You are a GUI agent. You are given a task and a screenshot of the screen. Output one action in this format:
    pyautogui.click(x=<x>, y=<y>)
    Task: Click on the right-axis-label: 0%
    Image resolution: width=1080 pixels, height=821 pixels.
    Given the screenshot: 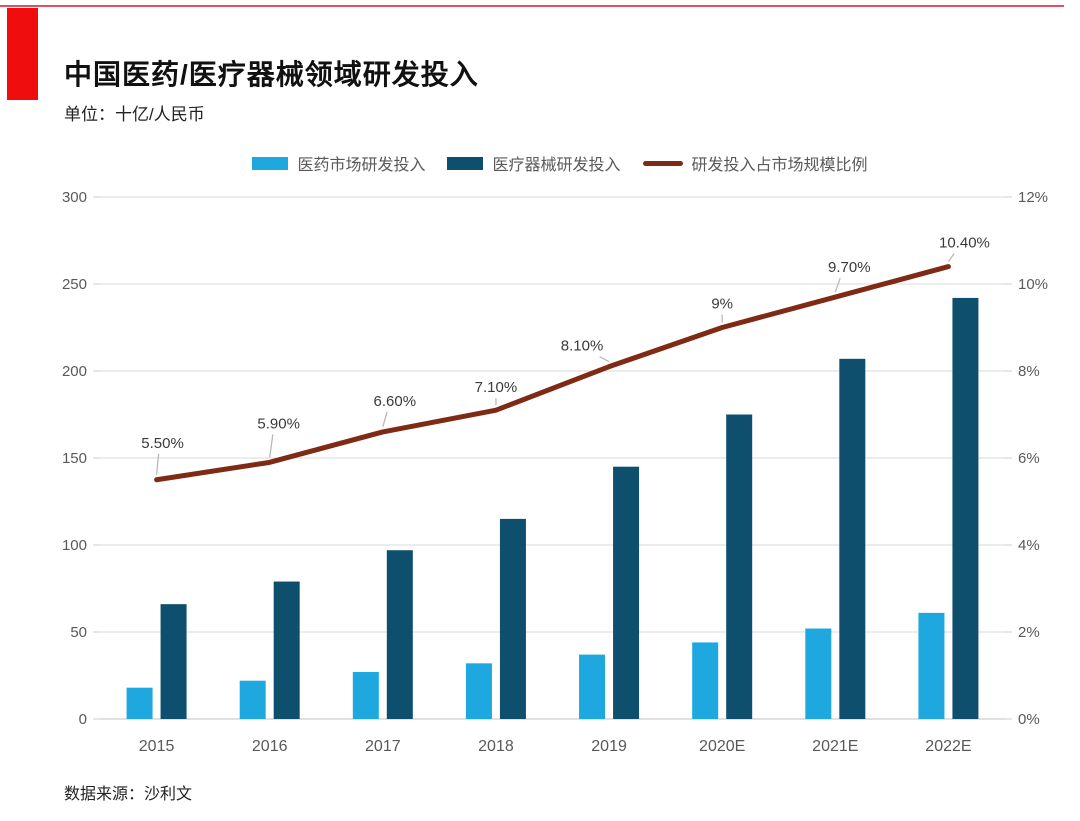 What is the action you would take?
    pyautogui.click(x=1029, y=719)
    